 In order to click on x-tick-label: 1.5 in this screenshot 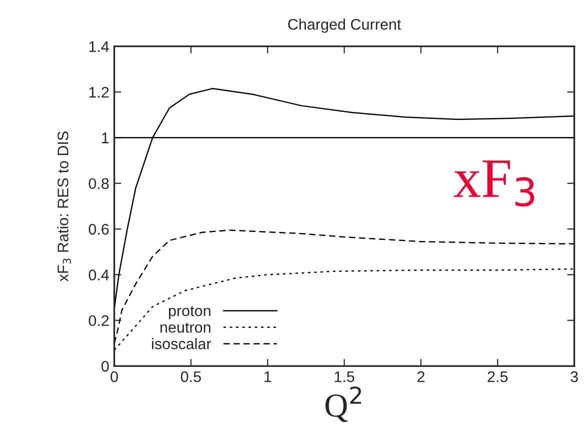, I will do `click(344, 376)`.